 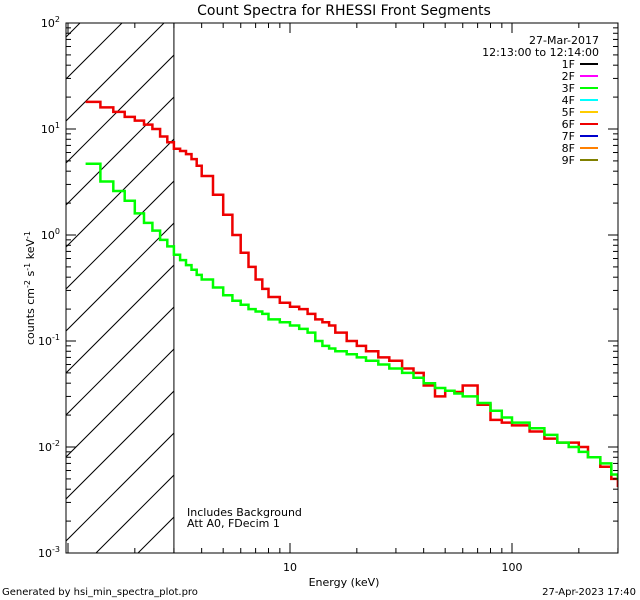 I want to click on time-range-label: 12:13:00 to 12:14:00, so click(x=540, y=52).